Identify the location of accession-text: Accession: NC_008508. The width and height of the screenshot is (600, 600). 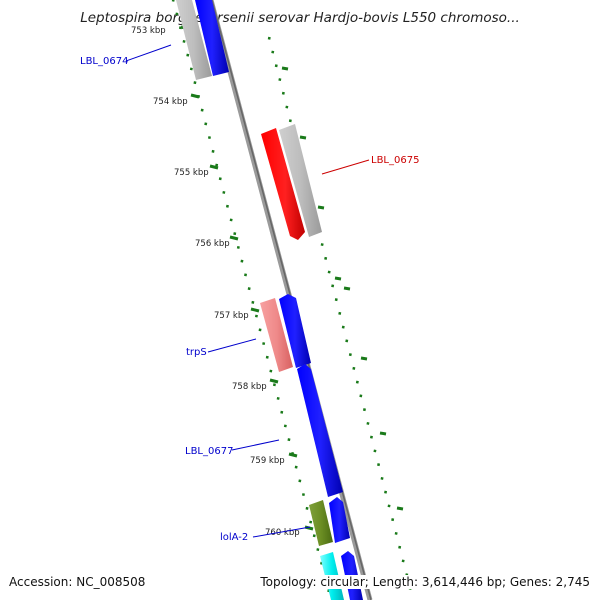
(77, 582).